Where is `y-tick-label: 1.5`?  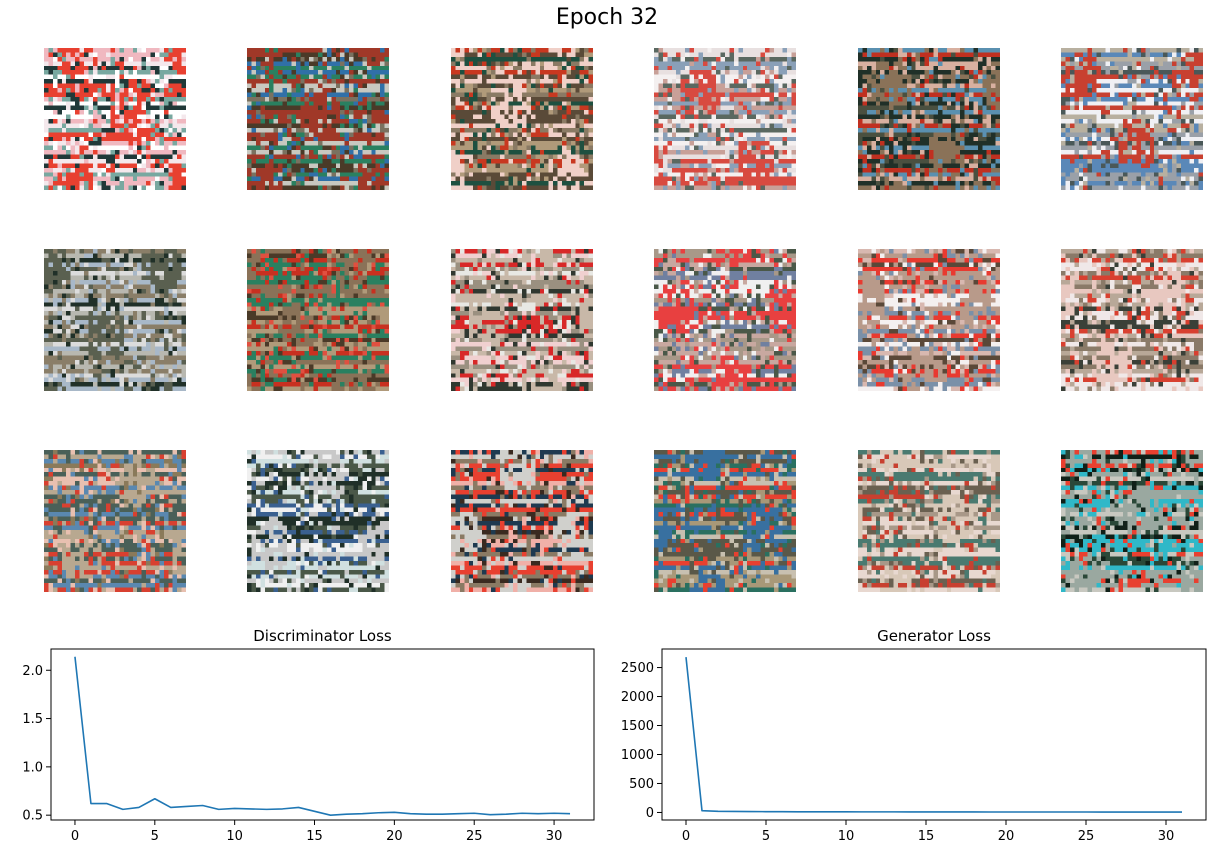 y-tick-label: 1.5 is located at coordinates (32, 719).